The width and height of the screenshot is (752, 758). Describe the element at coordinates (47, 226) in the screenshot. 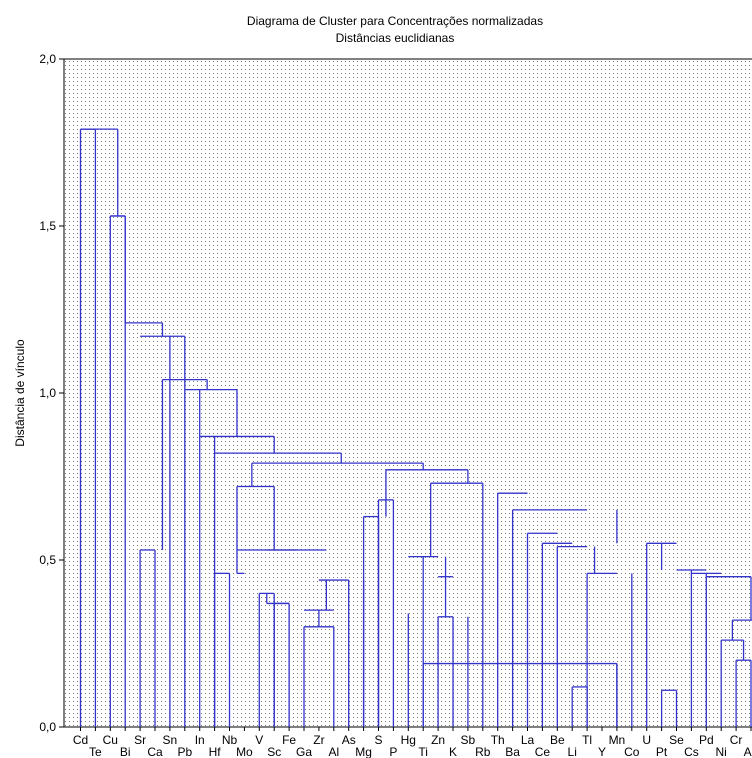

I see `y-tick-label: 1,5` at that location.